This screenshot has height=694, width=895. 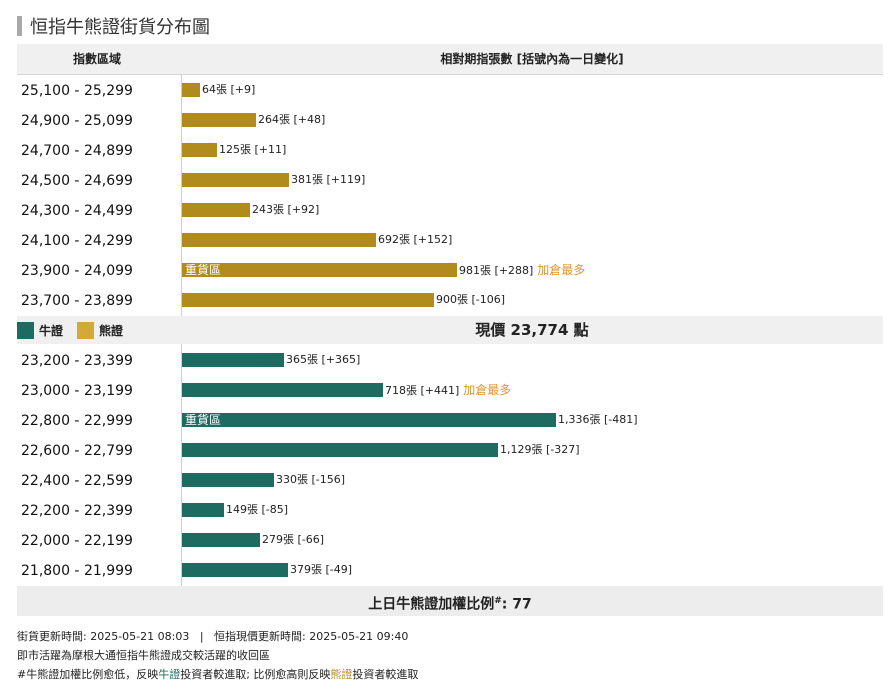 I want to click on price-band: 牛證 熊證 現價 23,774 點, so click(x=450, y=330).